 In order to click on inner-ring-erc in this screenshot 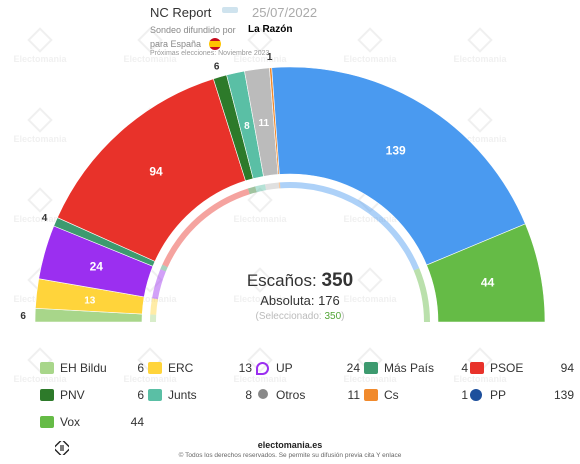, I will do `click(154, 306)`.